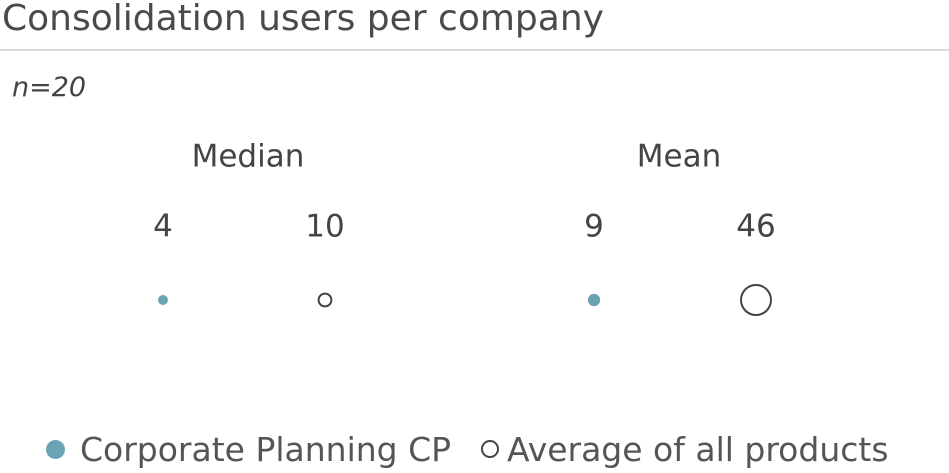 The height and width of the screenshot is (473, 949). I want to click on marker-average-mean, so click(756, 300).